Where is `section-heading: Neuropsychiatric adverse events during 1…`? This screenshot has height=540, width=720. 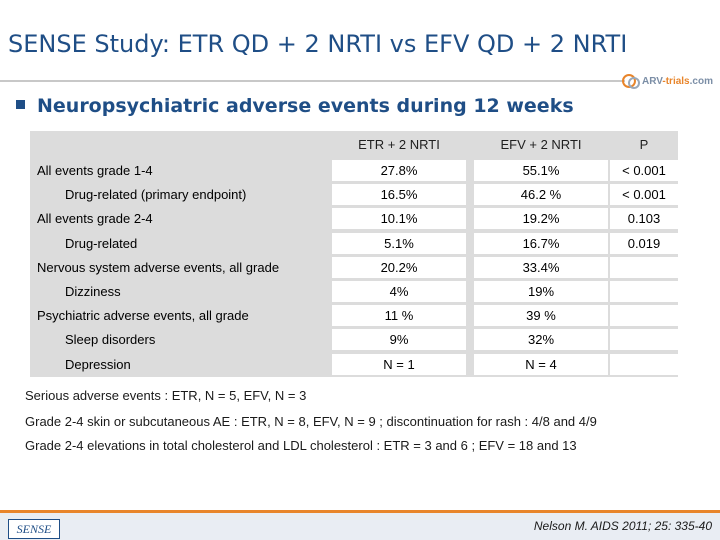
section-heading: Neuropsychiatric adverse events during 1… is located at coordinates (295, 106).